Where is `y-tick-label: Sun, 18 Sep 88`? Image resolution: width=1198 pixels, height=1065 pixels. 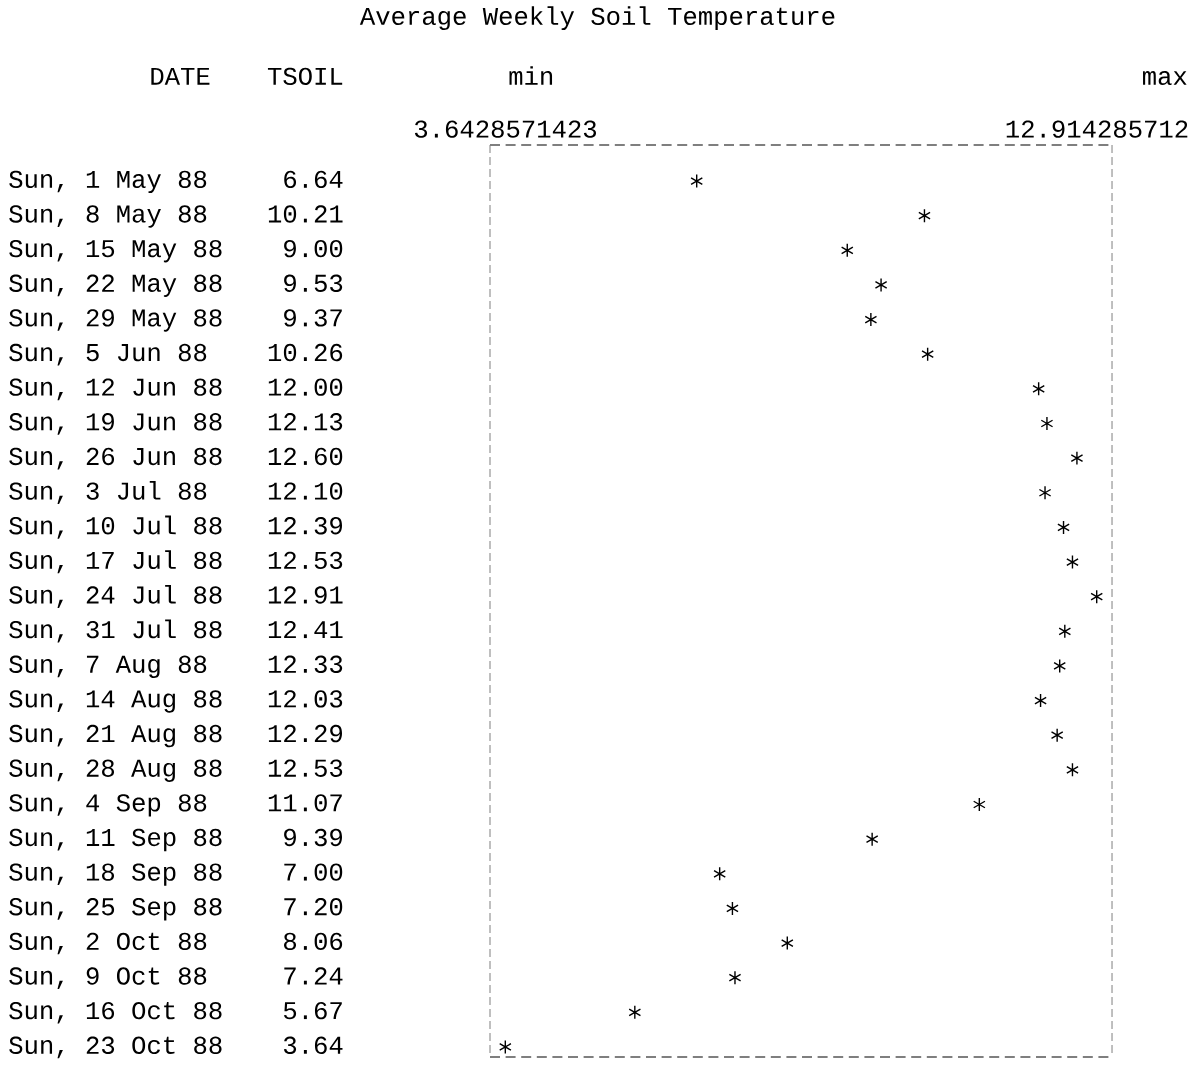 y-tick-label: Sun, 18 Sep 88 is located at coordinates (115, 874).